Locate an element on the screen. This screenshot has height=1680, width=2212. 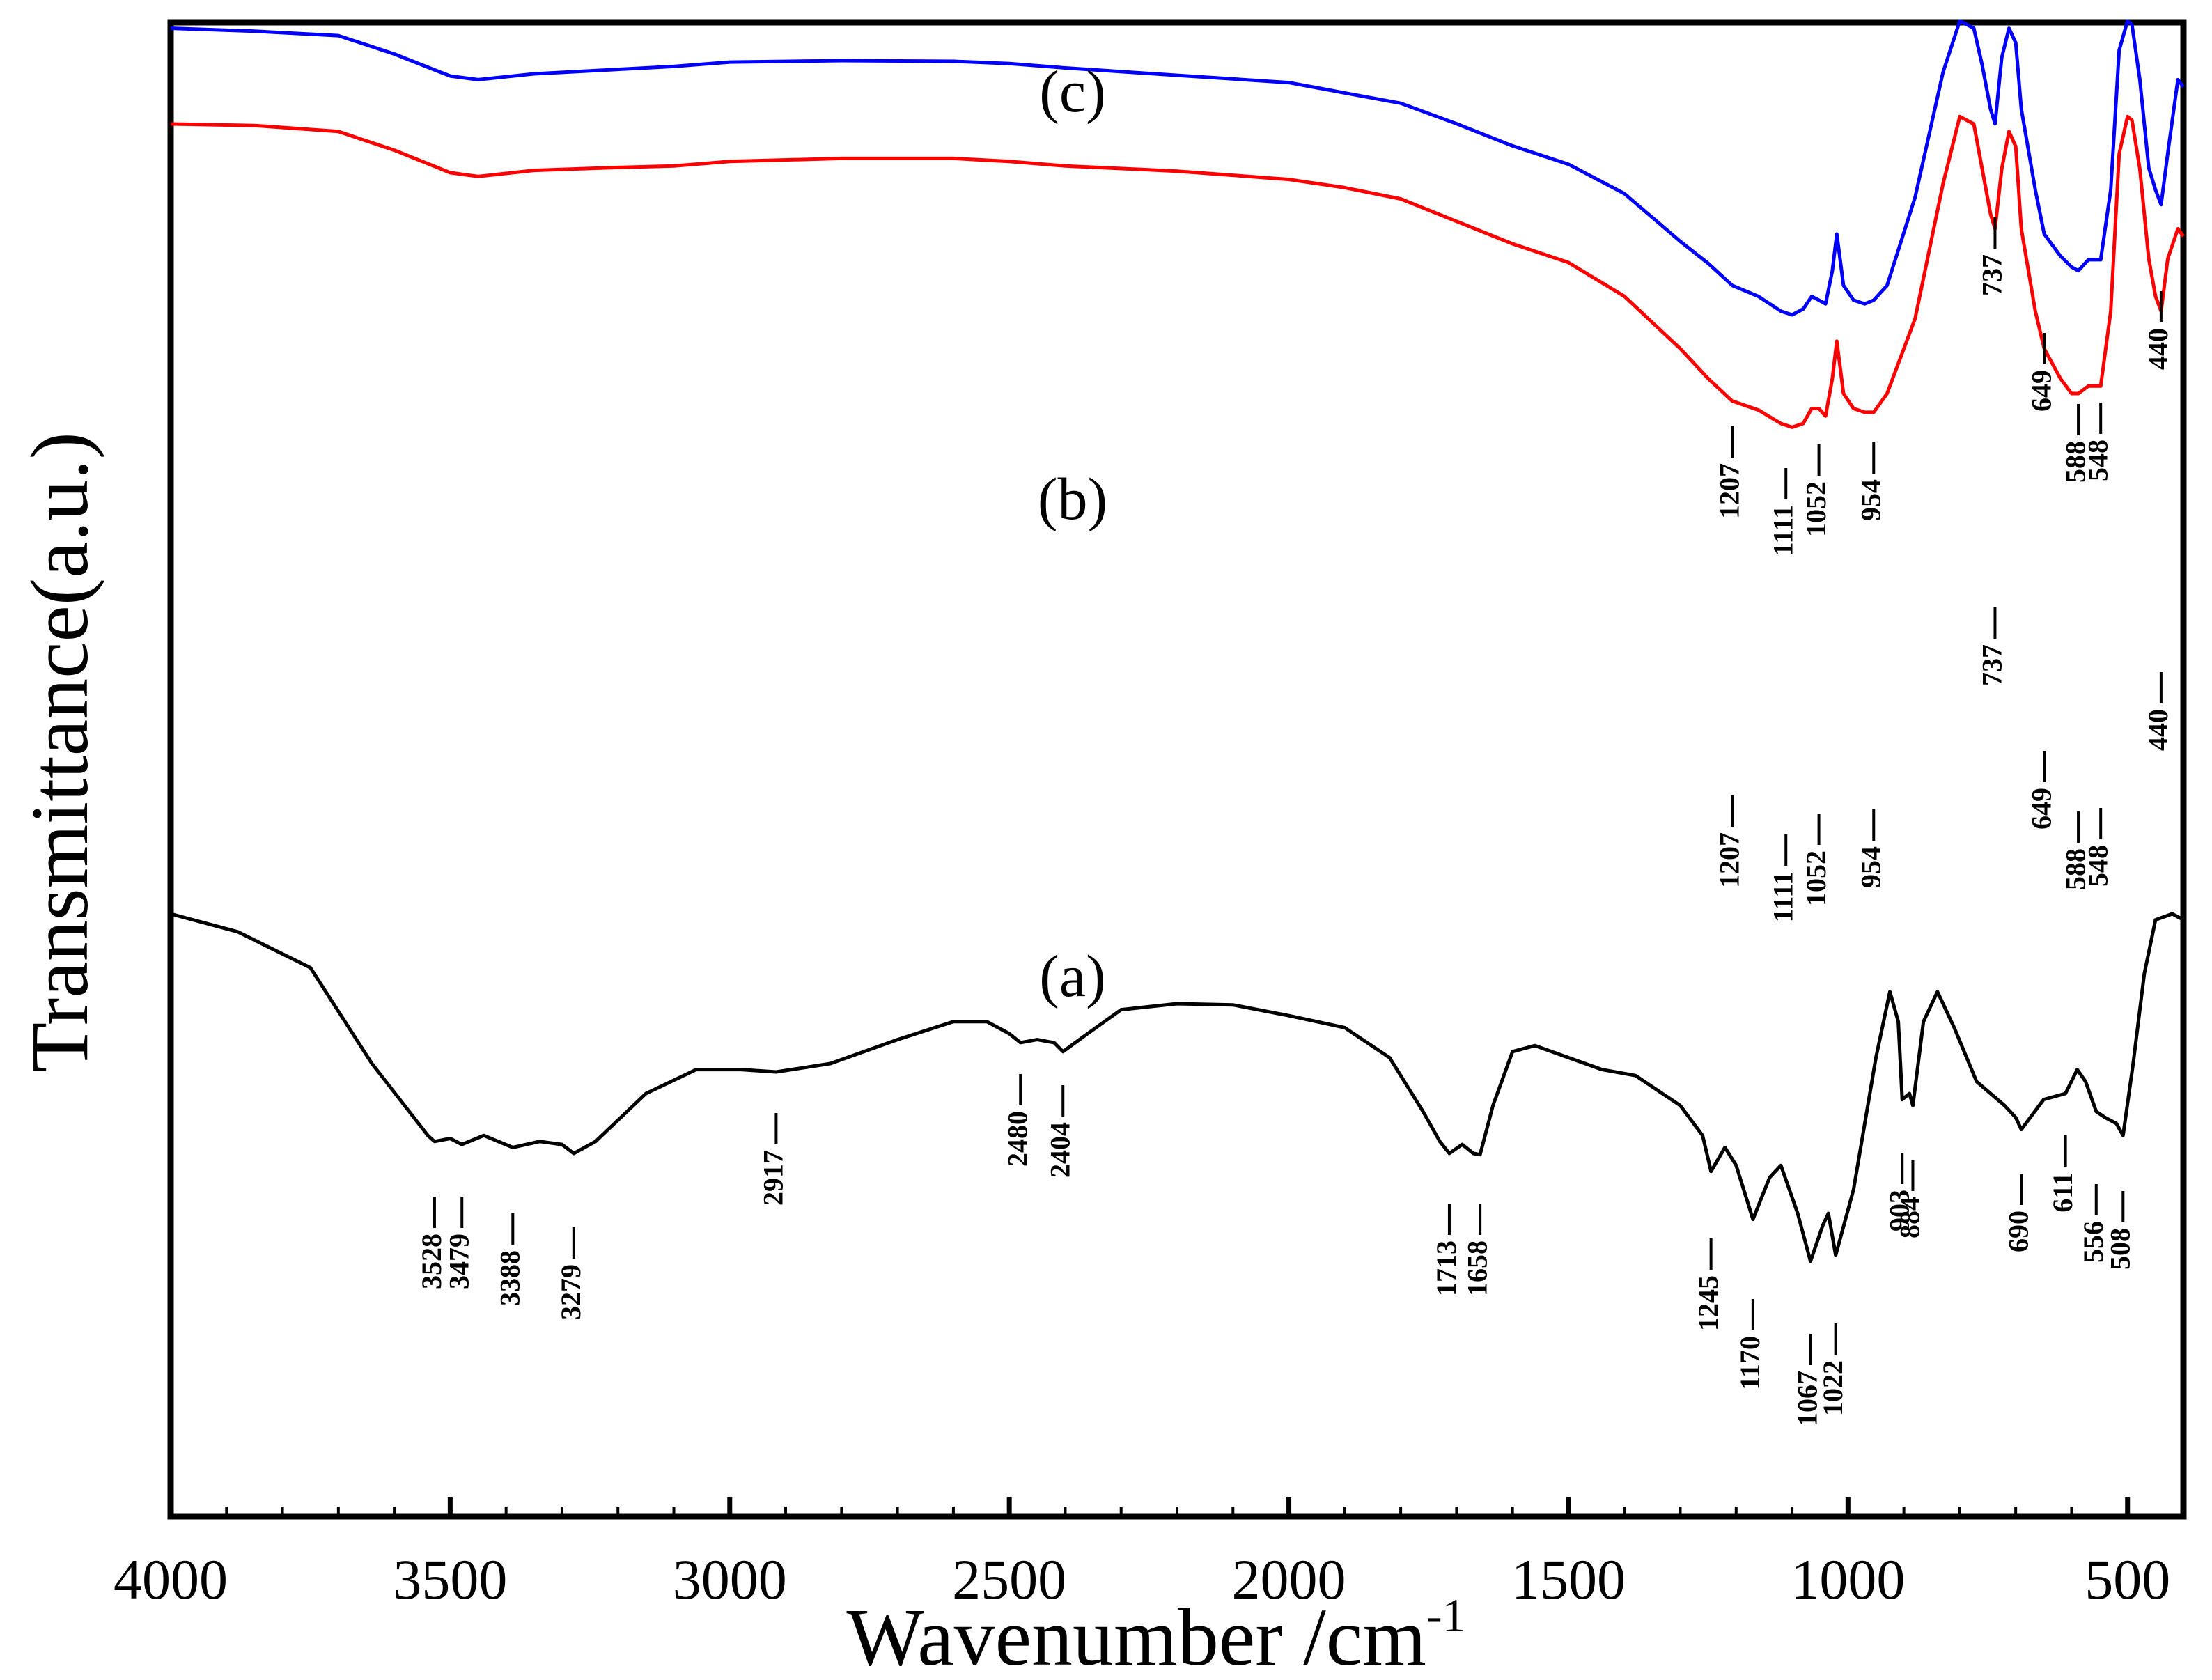
peak-label-a-1170: 1170 is located at coordinates (1750, 1363).